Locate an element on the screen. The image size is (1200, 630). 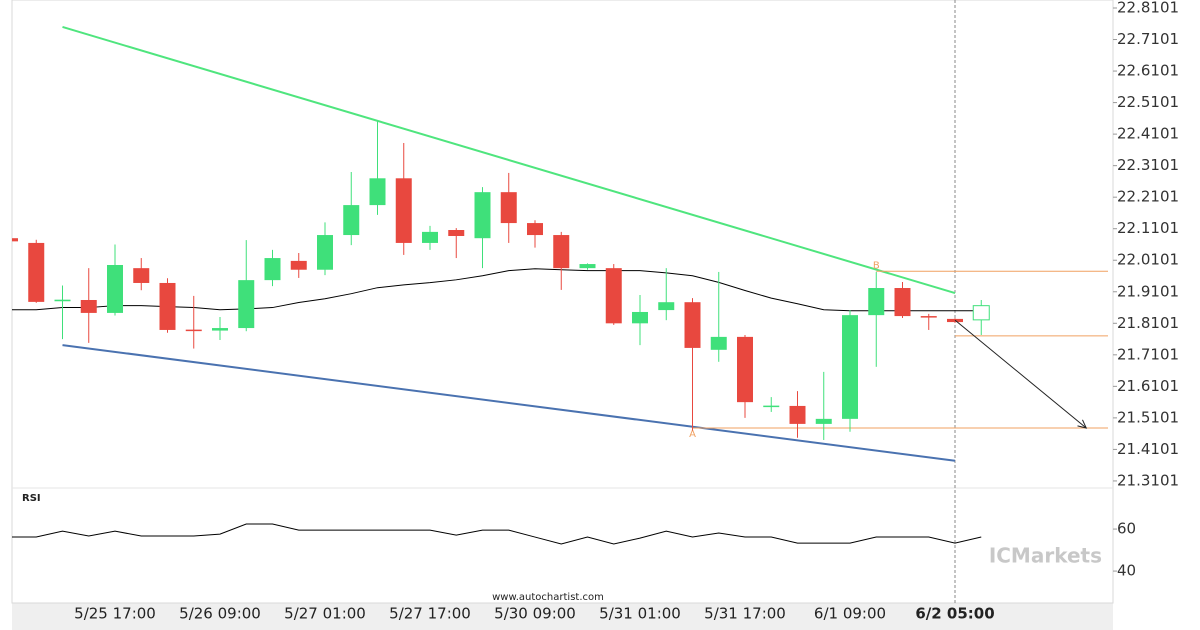
x-axis-band is located at coordinates (562, 616).